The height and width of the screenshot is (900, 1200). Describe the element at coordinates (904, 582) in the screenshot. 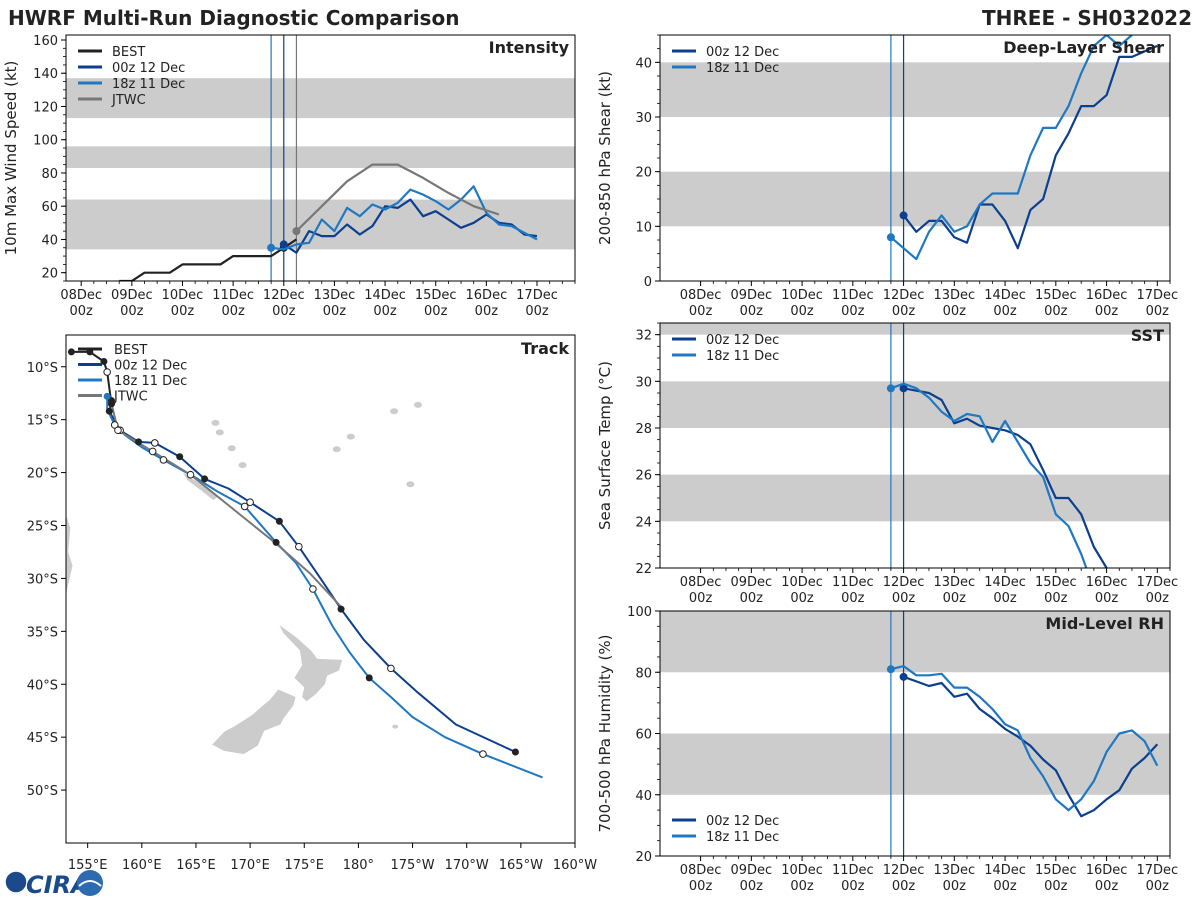

I see `sst-xtick-day-4: 12Dec` at that location.